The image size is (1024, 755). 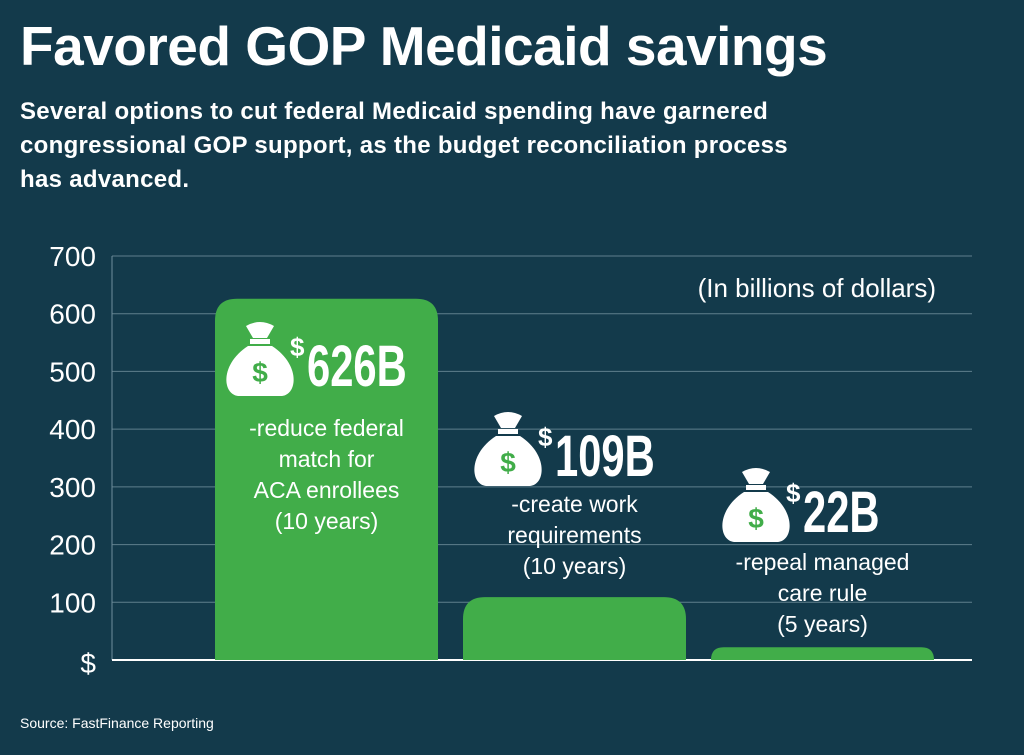 What do you see at coordinates (822, 624) in the screenshot?
I see `category-label-line: (5 years)` at bounding box center [822, 624].